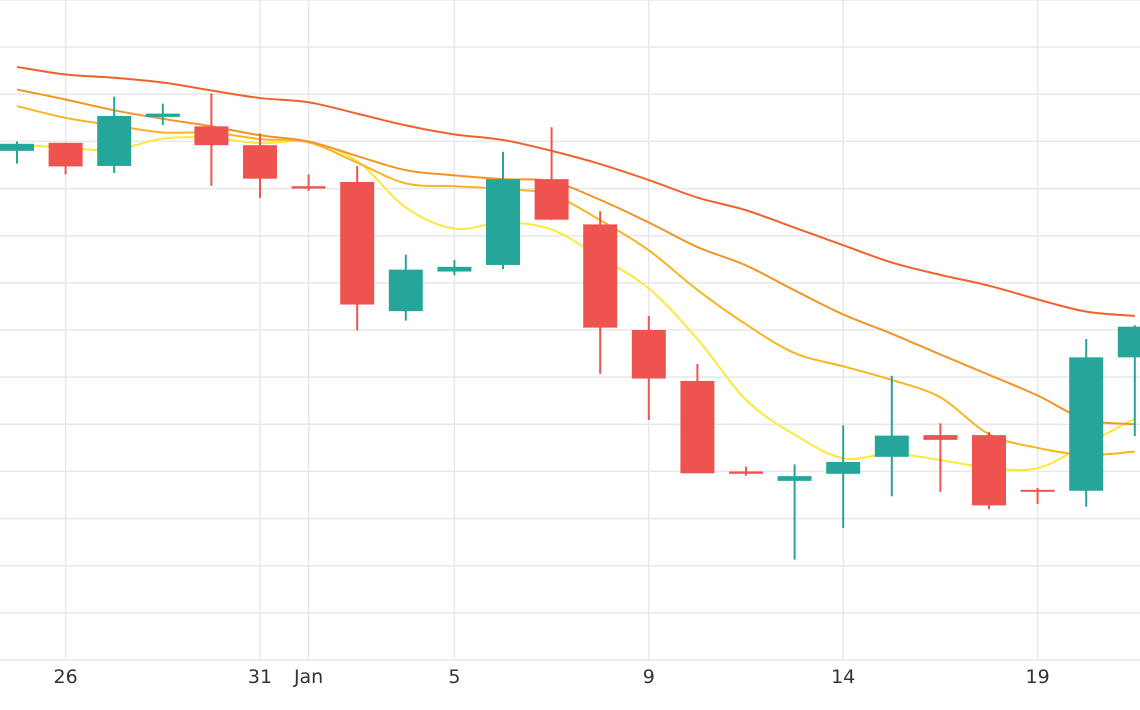 This screenshot has width=1140, height=710. I want to click on x-tick-label: 19, so click(1038, 677).